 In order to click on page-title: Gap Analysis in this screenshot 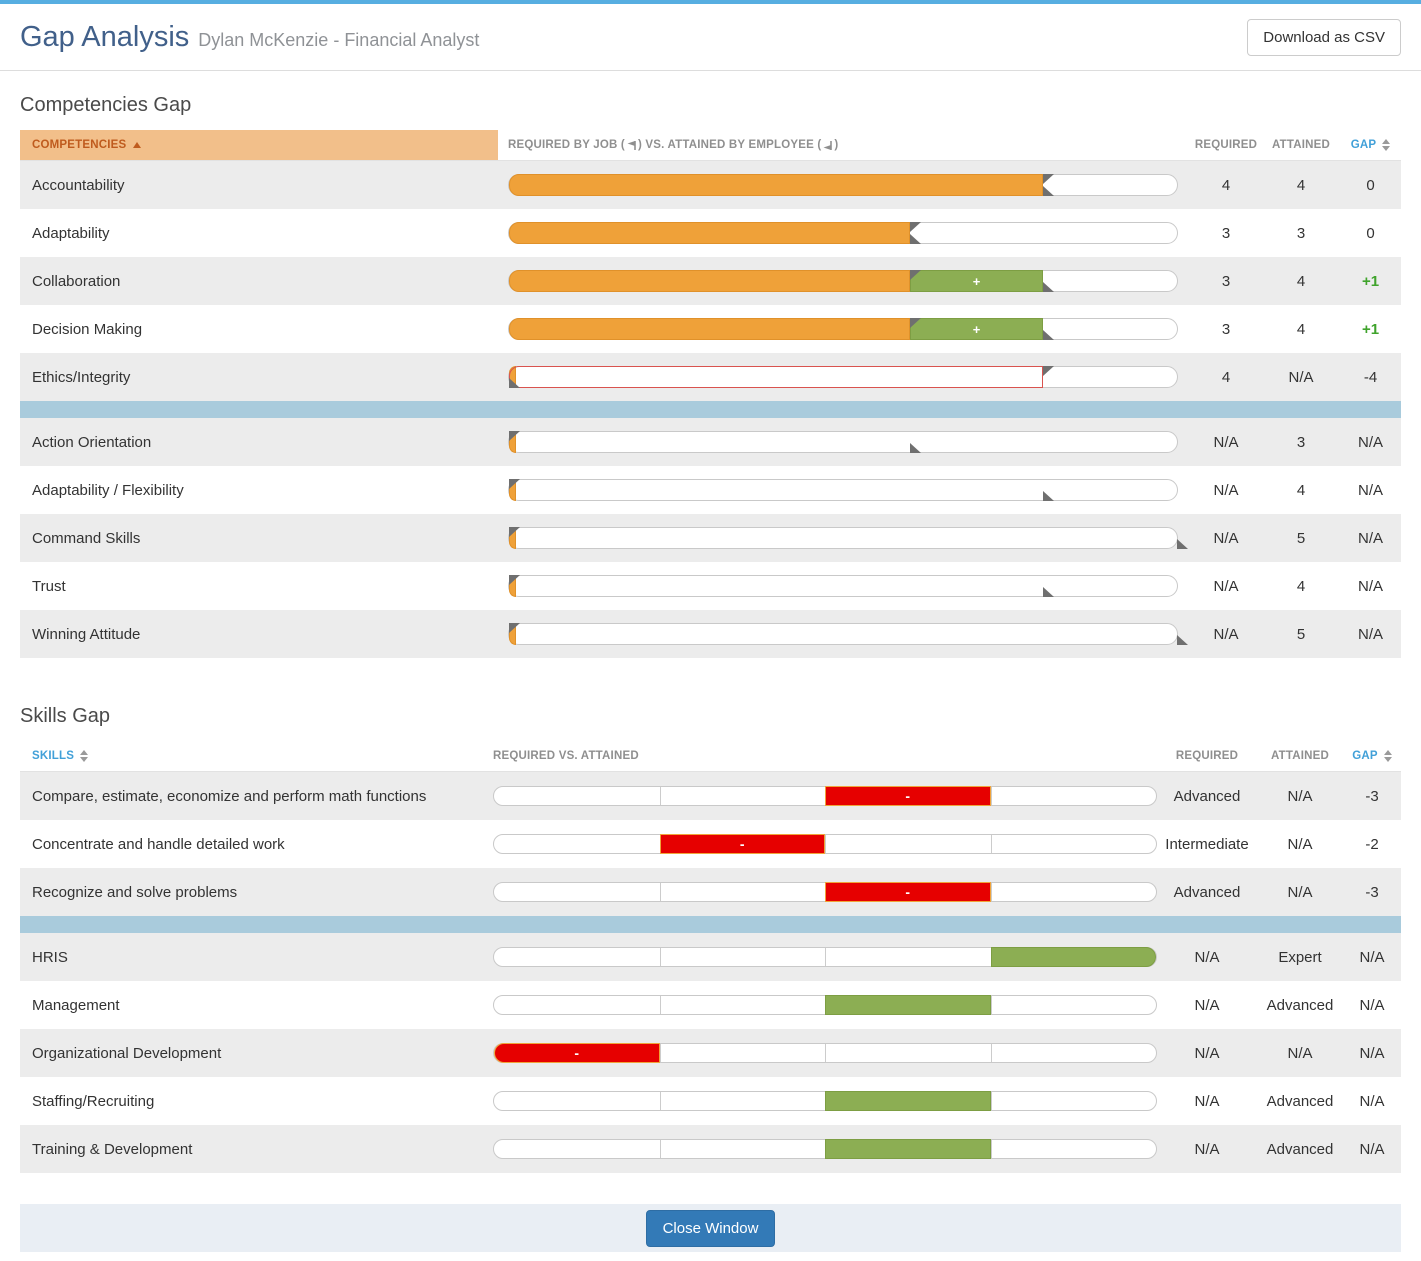, I will do `click(105, 37)`.